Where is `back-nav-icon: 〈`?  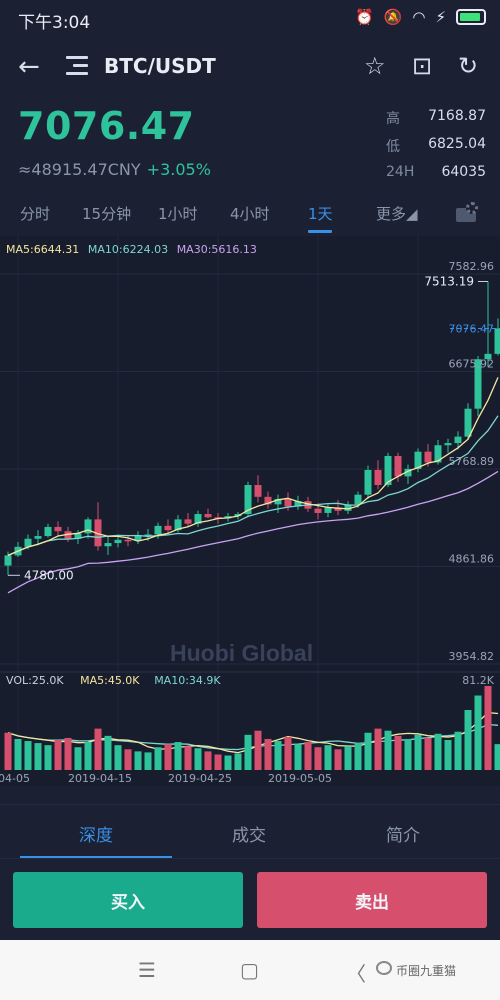 back-nav-icon: 〈 is located at coordinates (356, 974).